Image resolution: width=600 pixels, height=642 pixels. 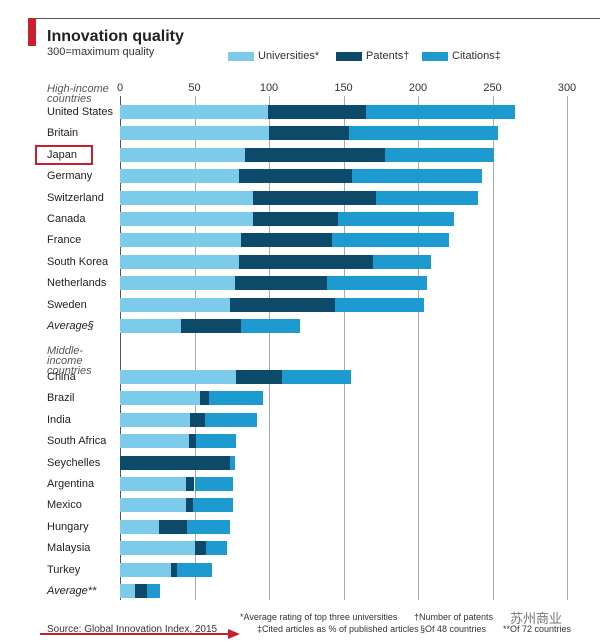 I want to click on legend-swatch-citations, so click(x=435, y=56).